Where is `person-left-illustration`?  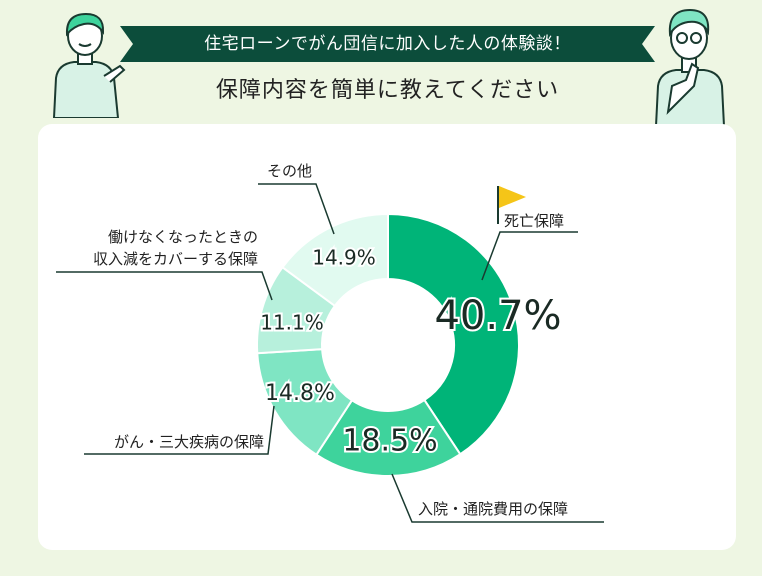
person-left-illustration is located at coordinates (89, 65).